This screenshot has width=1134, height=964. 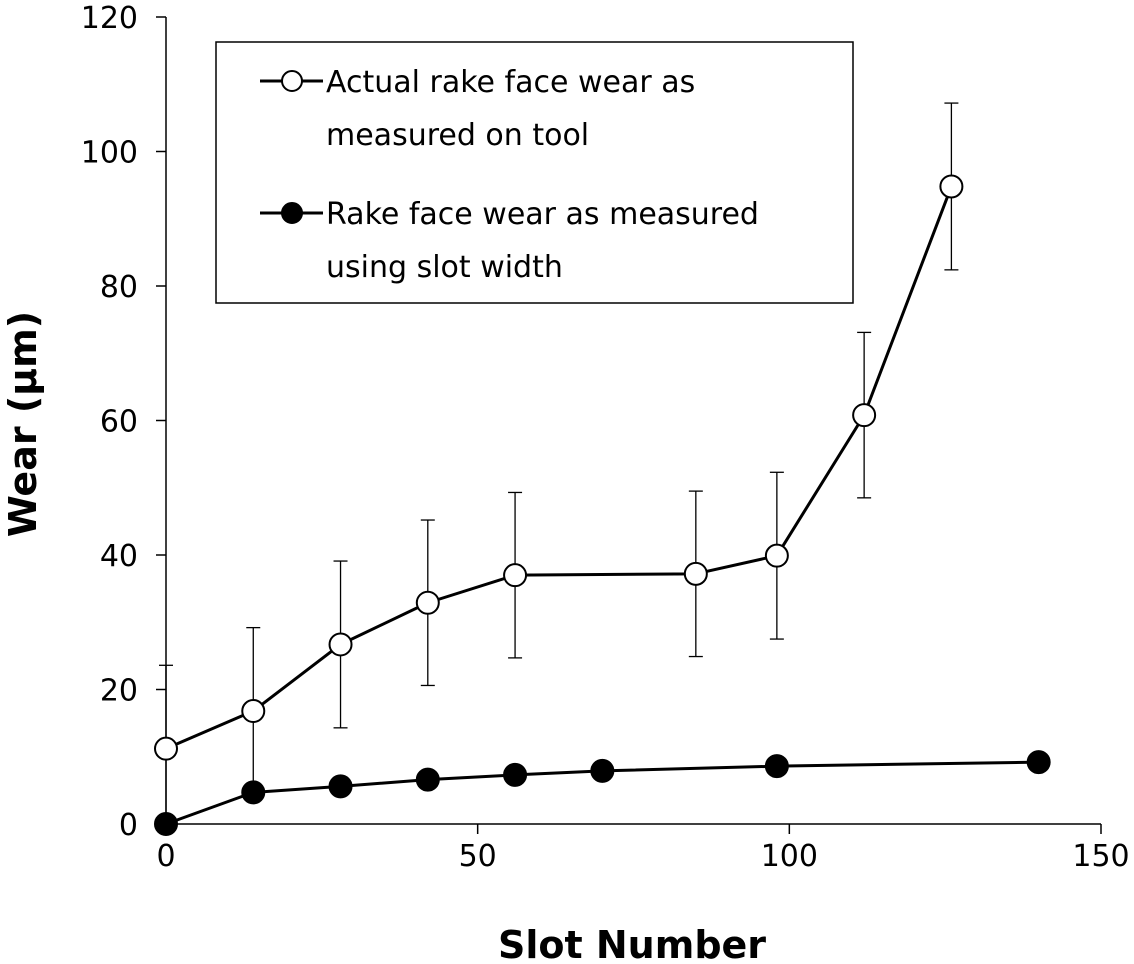 What do you see at coordinates (478, 856) in the screenshot?
I see `x-tick-label: 50` at bounding box center [478, 856].